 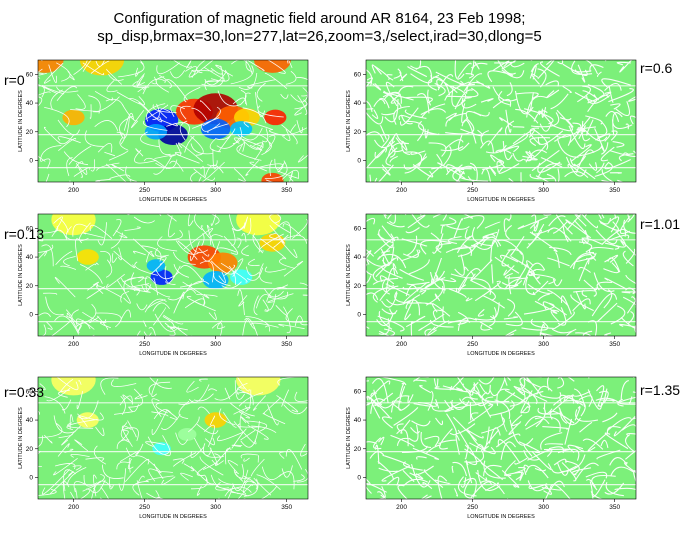 What do you see at coordinates (24, 392) in the screenshot?
I see `radius-label-r033: r=0.33` at bounding box center [24, 392].